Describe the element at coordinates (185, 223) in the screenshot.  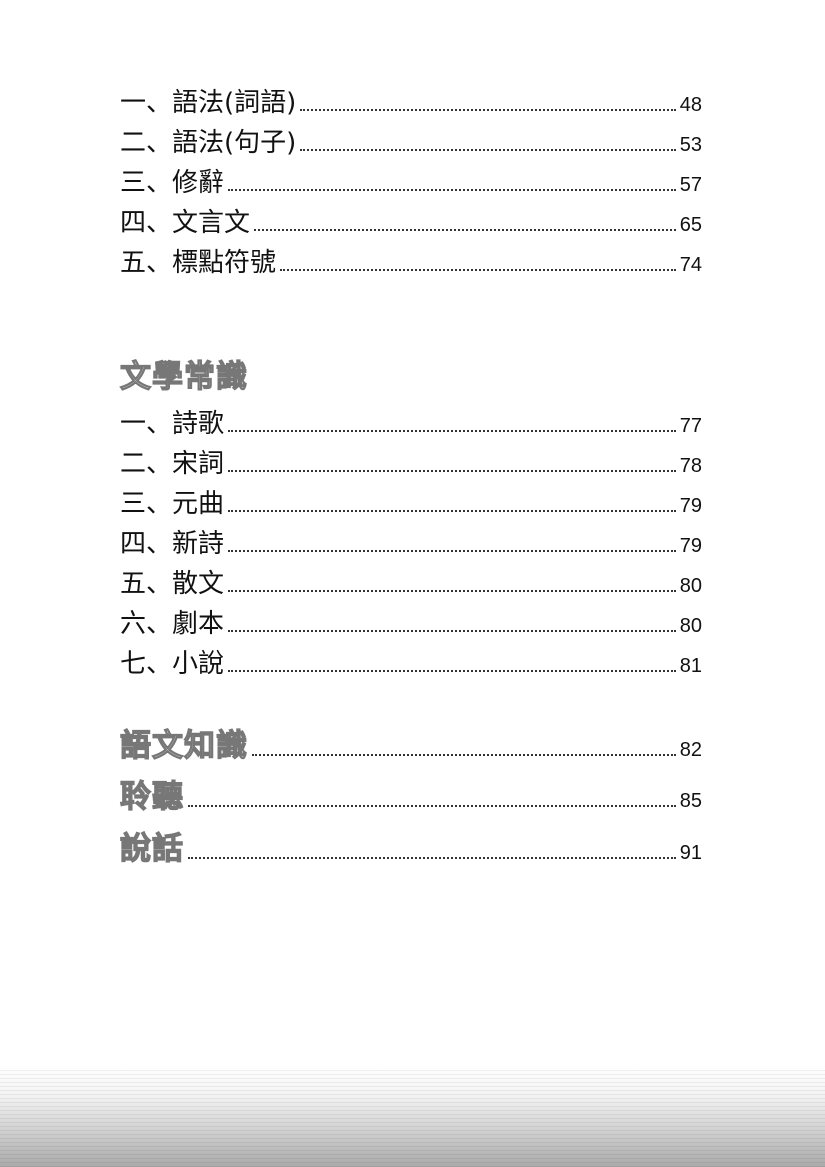
I see `entry-label: 四、文言文` at that location.